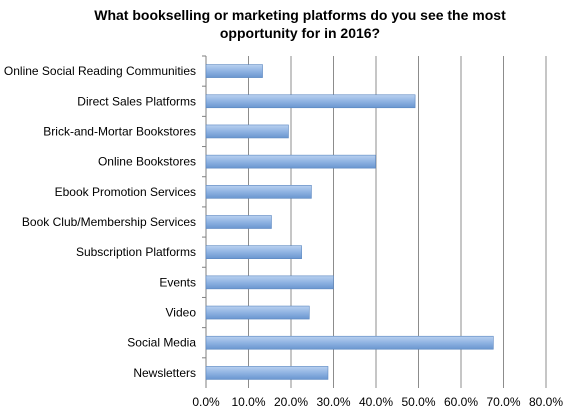  What do you see at coordinates (181, 313) in the screenshot?
I see `category-label: Video` at bounding box center [181, 313].